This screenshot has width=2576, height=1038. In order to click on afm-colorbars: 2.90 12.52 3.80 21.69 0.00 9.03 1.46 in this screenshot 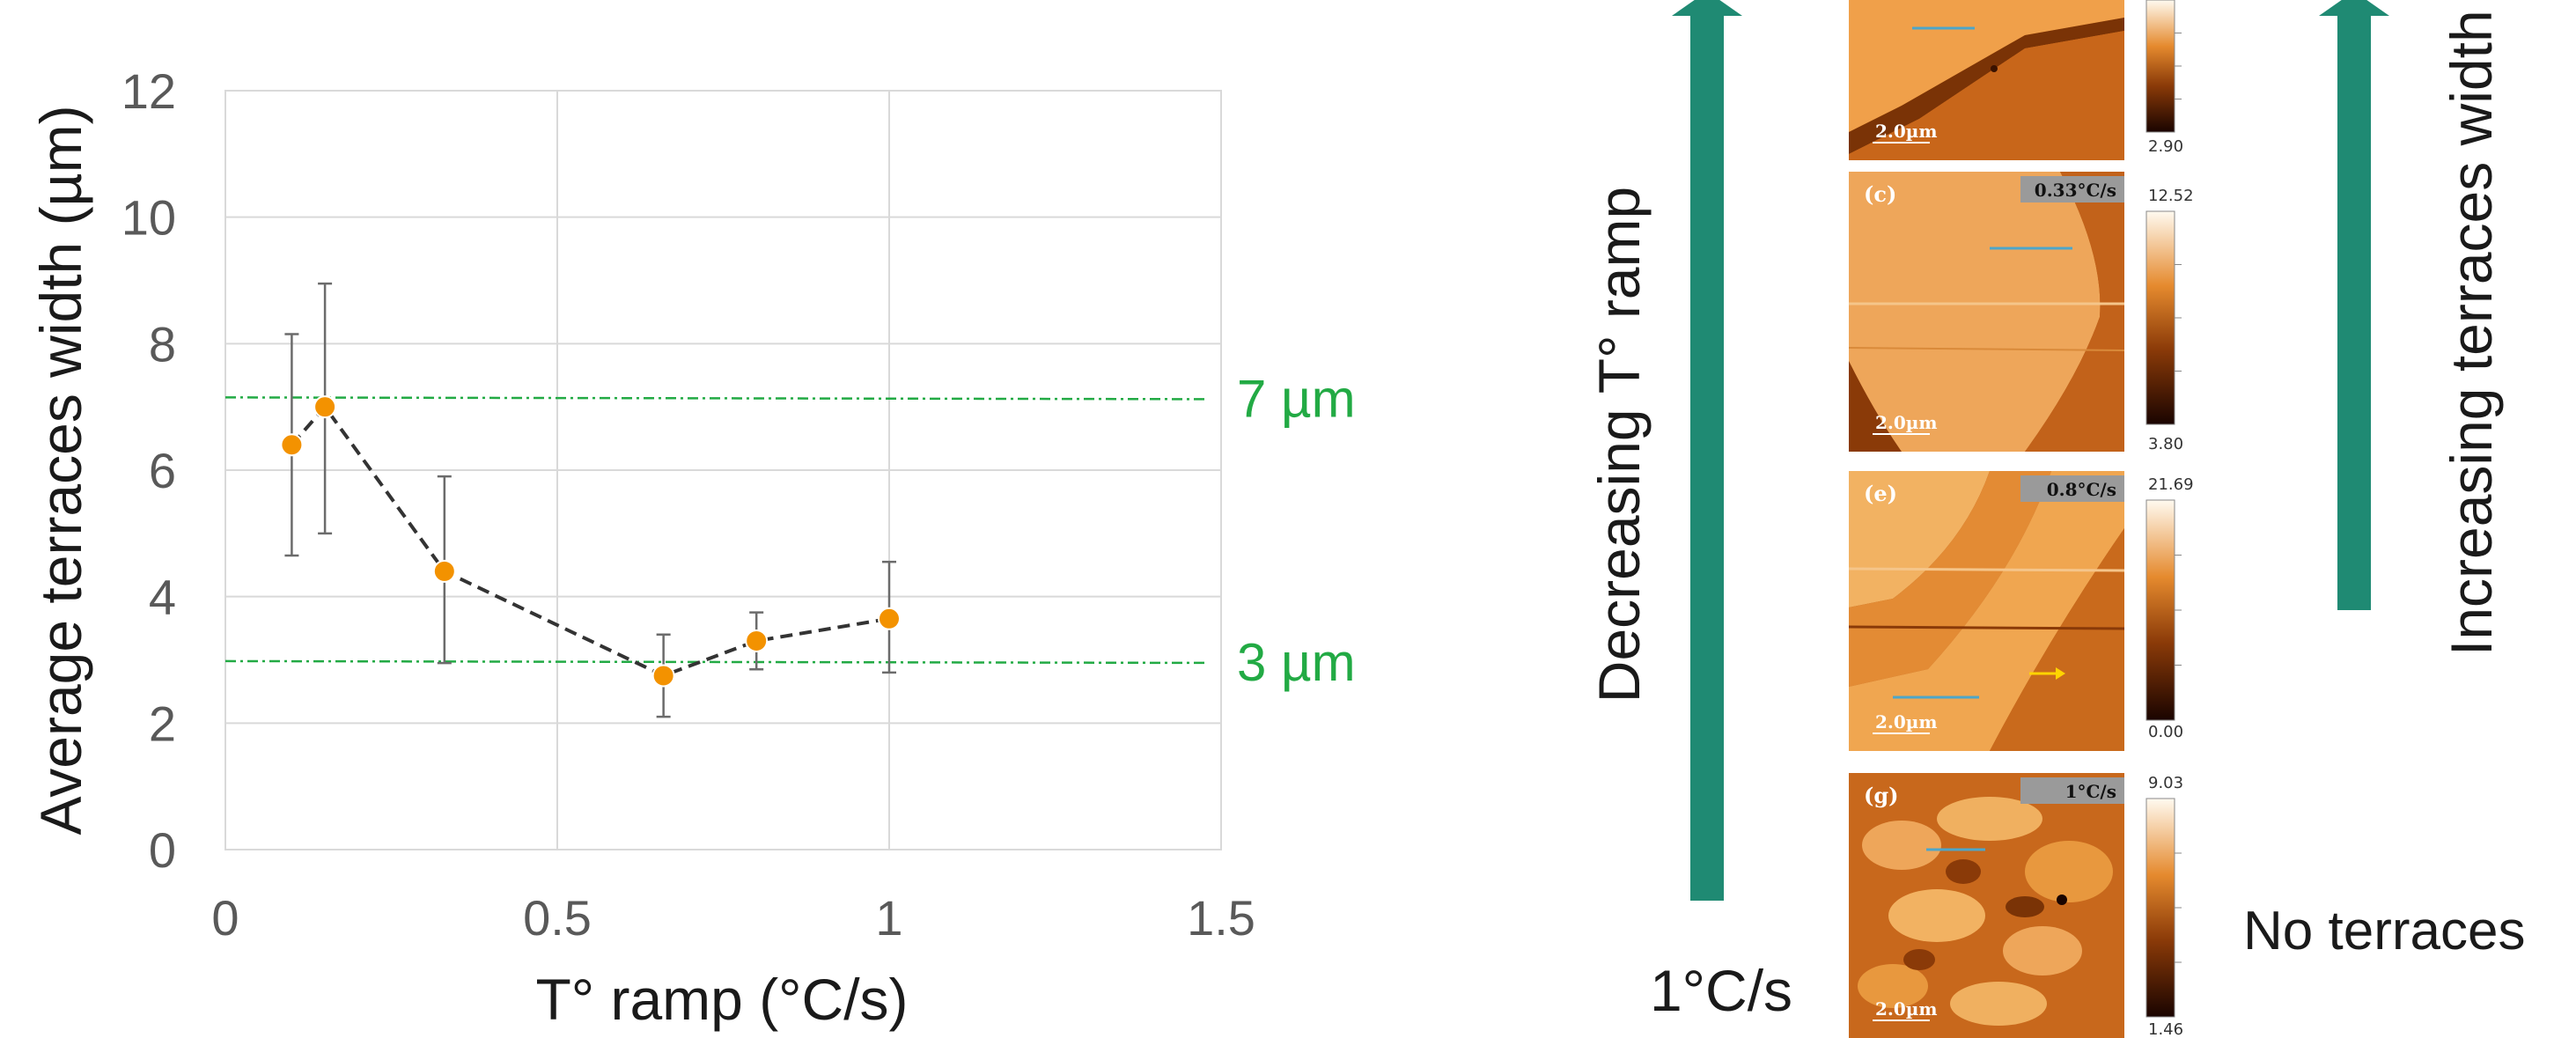, I will do `click(2169, 519)`.